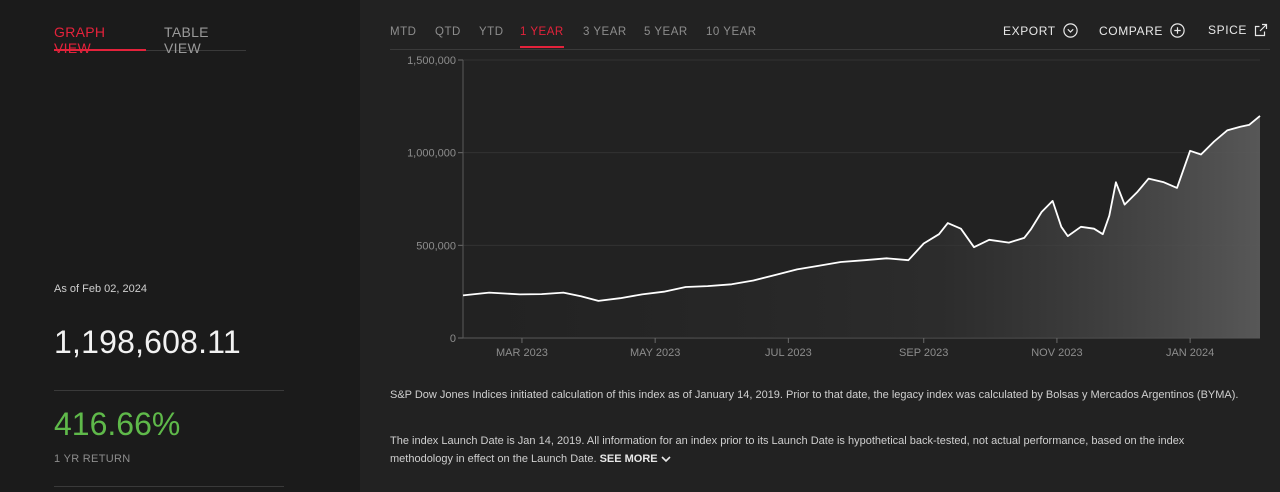 This screenshot has height=492, width=1280. Describe the element at coordinates (92, 459) in the screenshot. I see `return-label: 1 YR RETURN` at that location.